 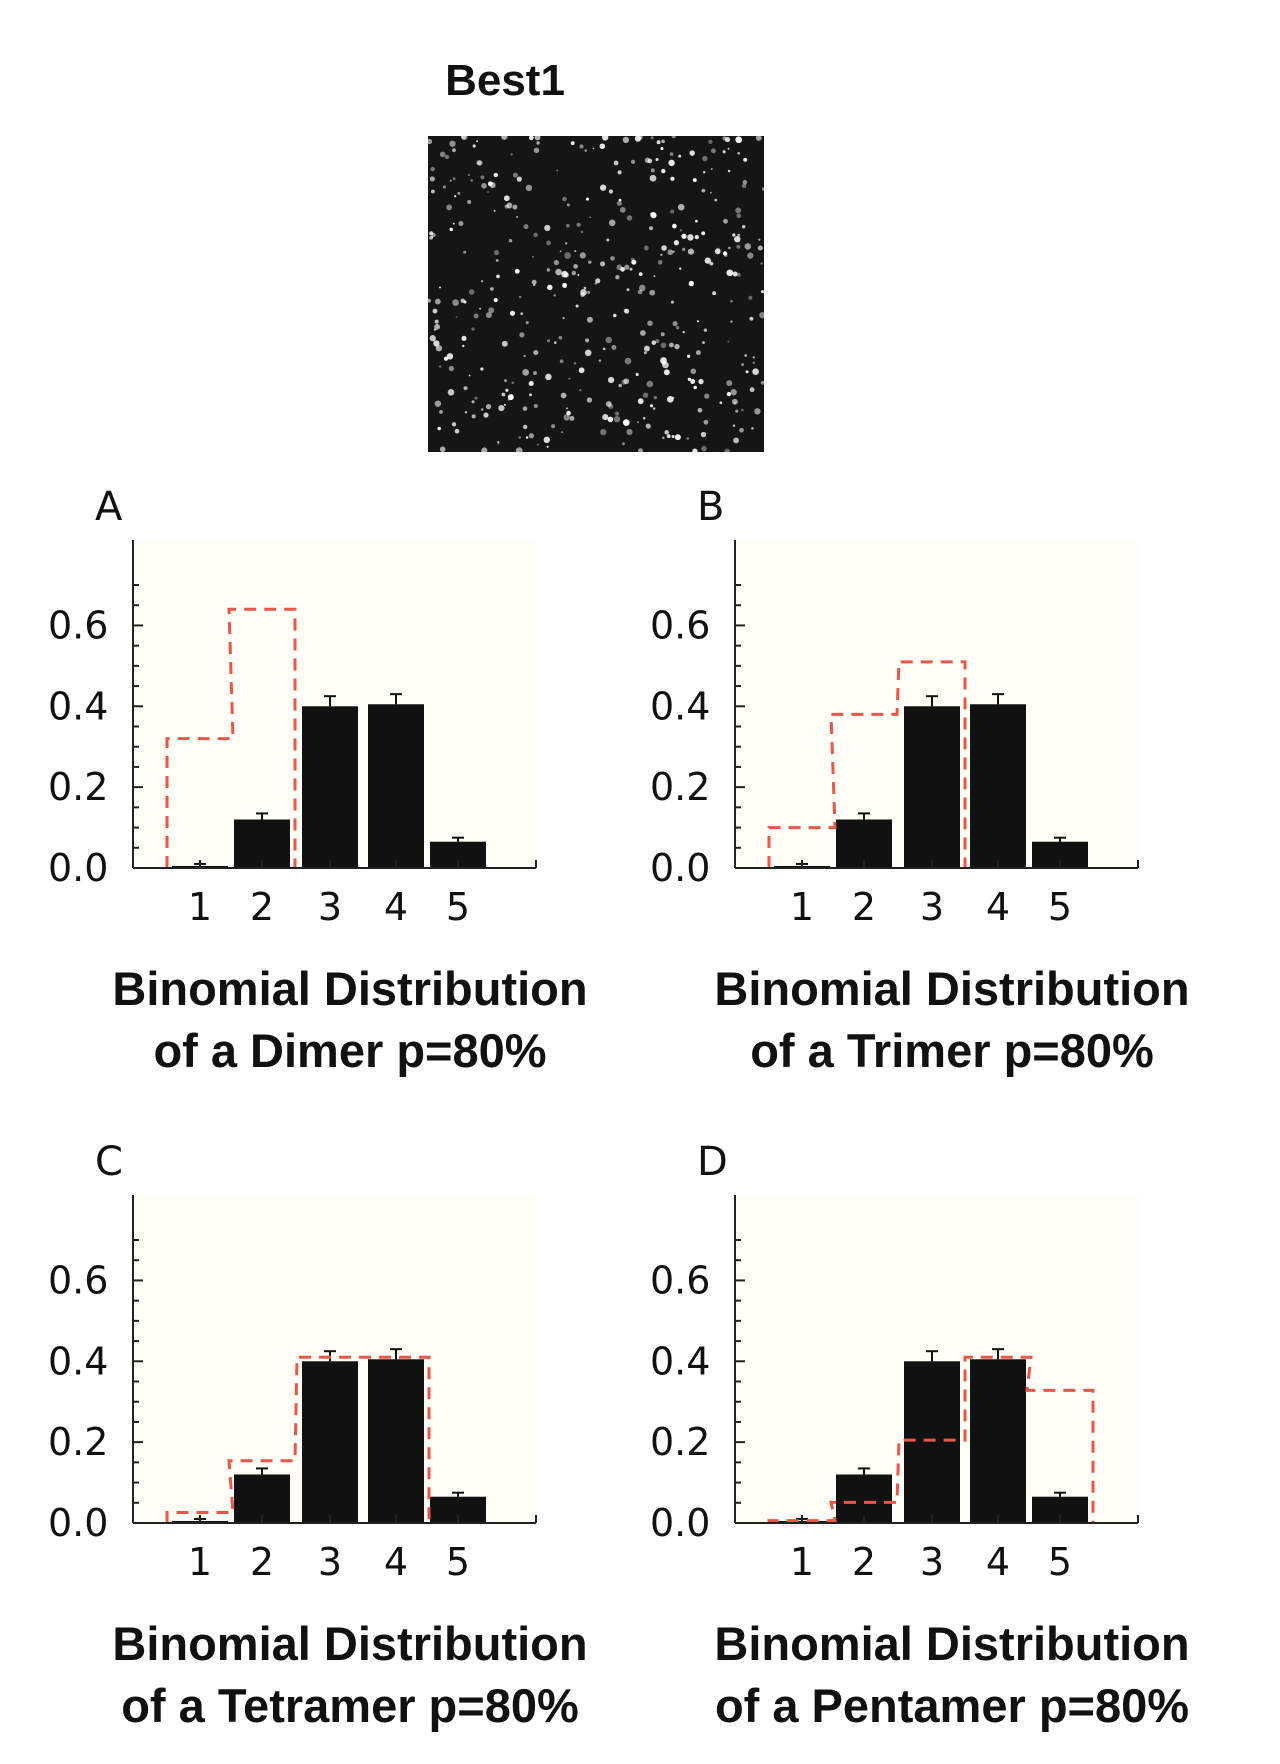 What do you see at coordinates (710, 507) in the screenshot?
I see `panel-letter: B` at bounding box center [710, 507].